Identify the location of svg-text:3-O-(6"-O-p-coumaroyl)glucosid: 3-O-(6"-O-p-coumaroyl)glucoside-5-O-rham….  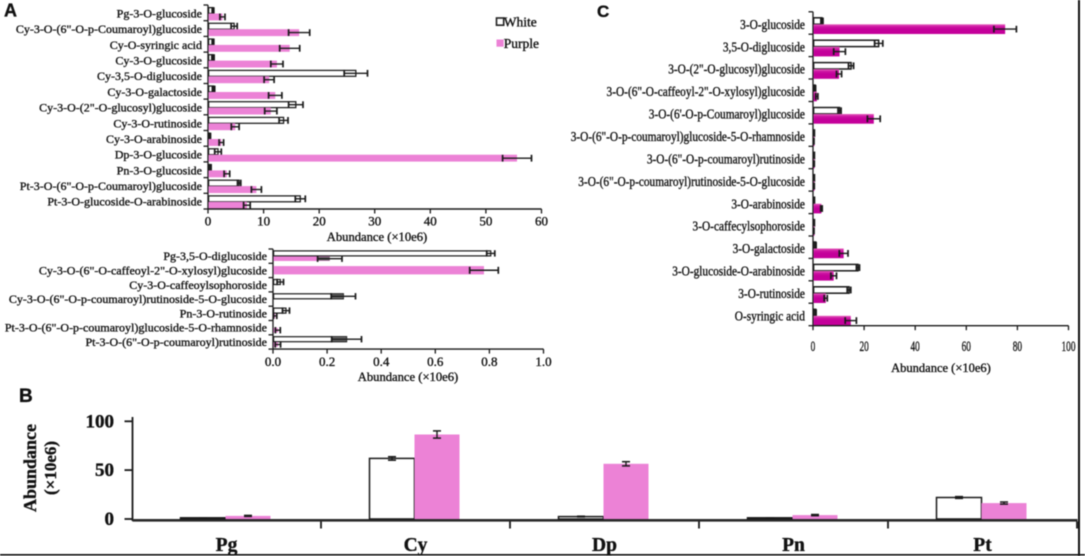
(688, 136).